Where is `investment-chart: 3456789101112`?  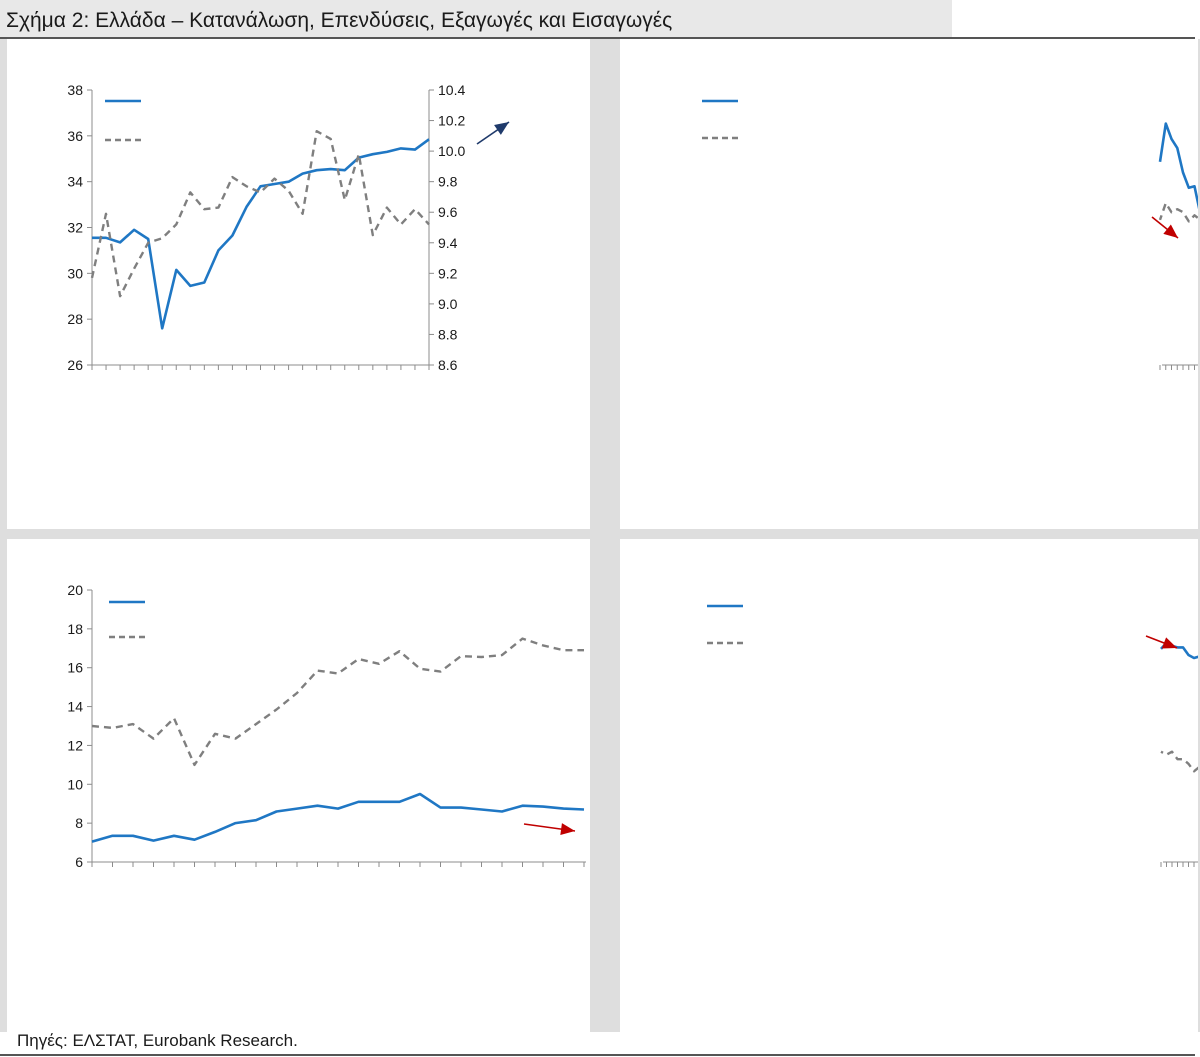
investment-chart: 3456789101112 is located at coordinates (950, 234).